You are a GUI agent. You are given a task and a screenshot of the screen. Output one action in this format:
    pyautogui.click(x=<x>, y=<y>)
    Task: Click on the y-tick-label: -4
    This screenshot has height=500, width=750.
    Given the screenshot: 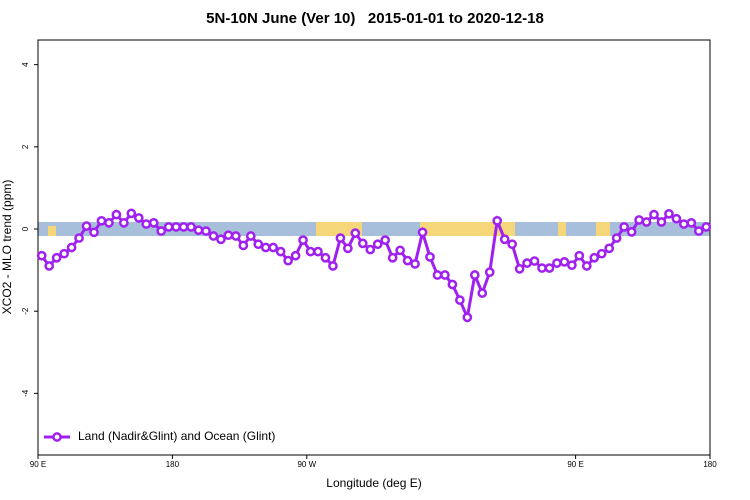 What is the action you would take?
    pyautogui.click(x=25, y=393)
    